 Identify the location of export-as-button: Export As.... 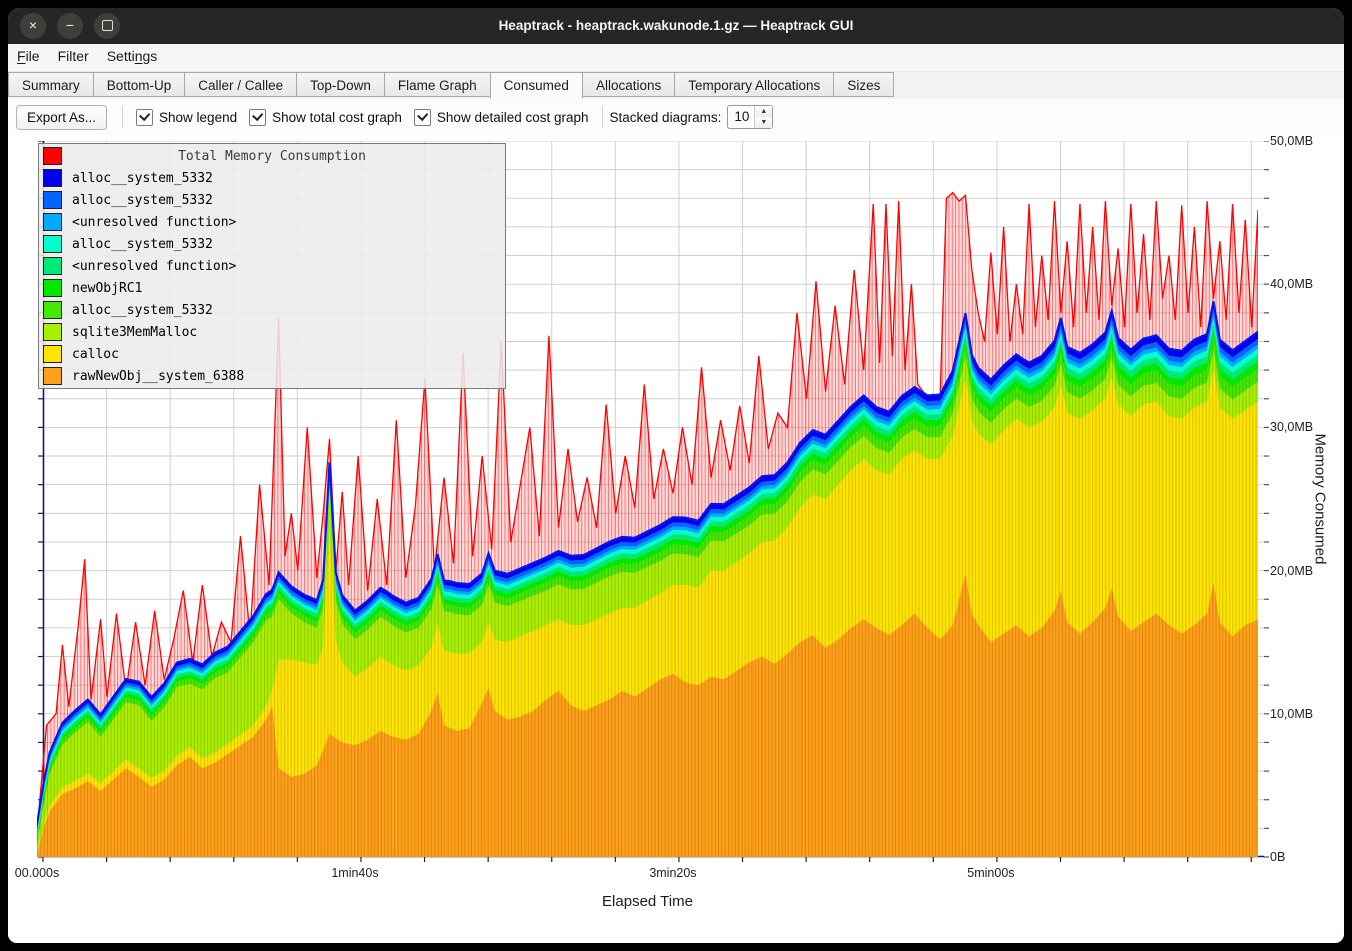
(62, 117).